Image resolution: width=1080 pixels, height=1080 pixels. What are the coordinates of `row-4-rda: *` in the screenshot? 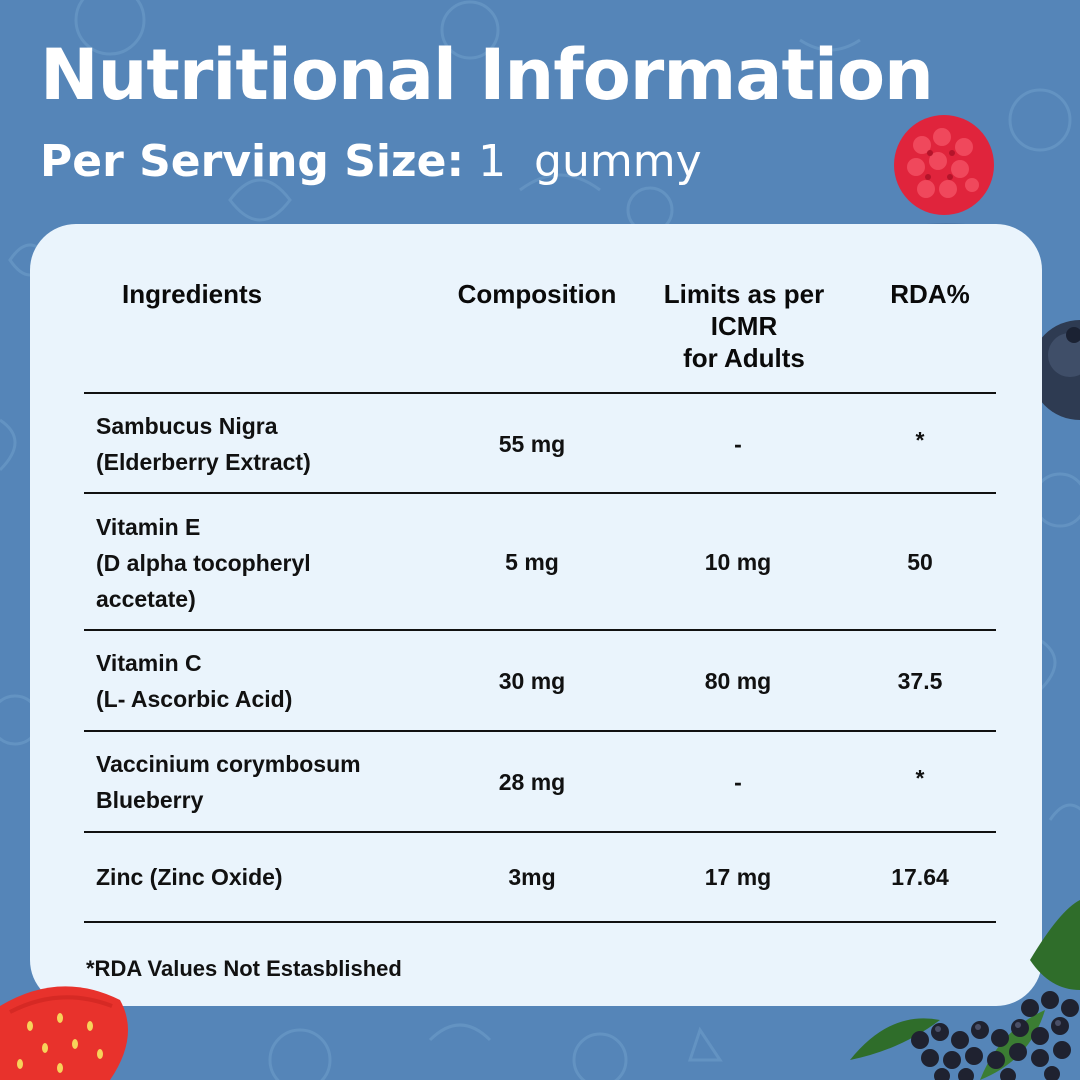 It's located at (920, 778).